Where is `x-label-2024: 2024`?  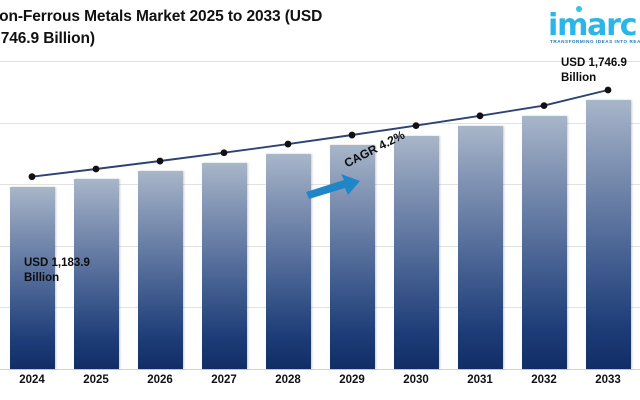 x-label-2024: 2024 is located at coordinates (32, 380).